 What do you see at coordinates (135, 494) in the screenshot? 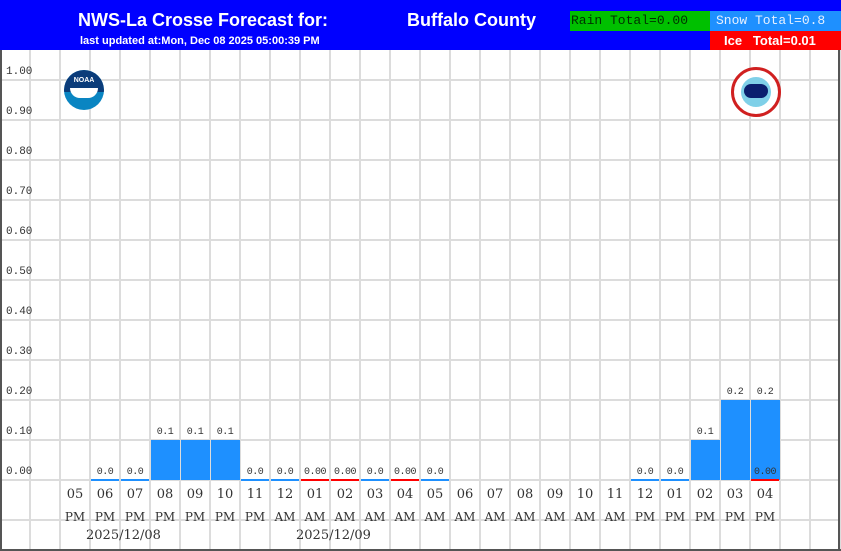
I see `x-hour-label: 07` at bounding box center [135, 494].